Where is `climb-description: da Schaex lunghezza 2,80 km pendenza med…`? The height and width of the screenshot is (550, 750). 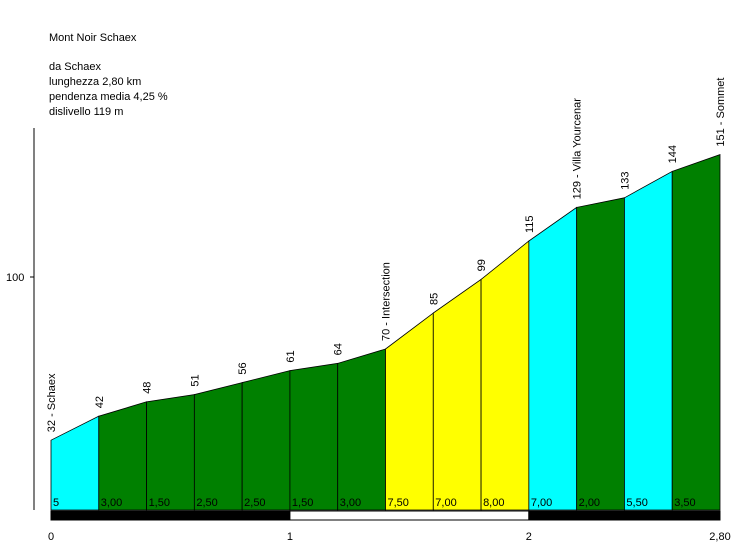
climb-description: da Schaex lunghezza 2,80 km pendenza med… is located at coordinates (108, 90).